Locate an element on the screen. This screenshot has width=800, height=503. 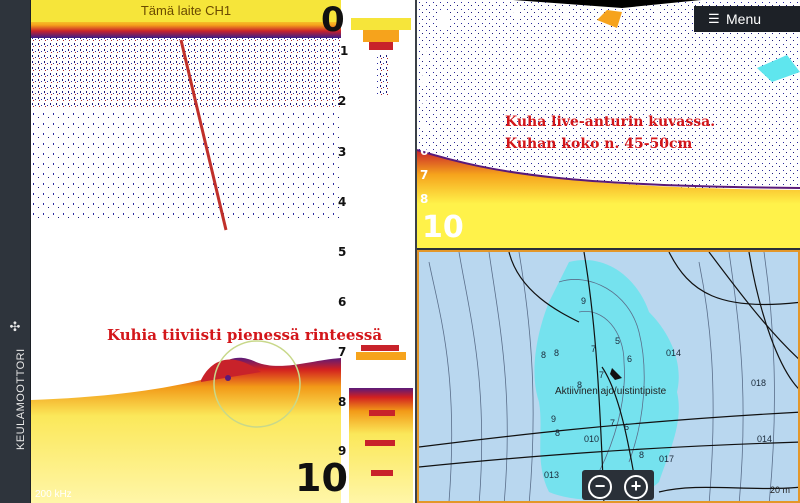
x-tick: 2 is located at coordinates (657, 13).